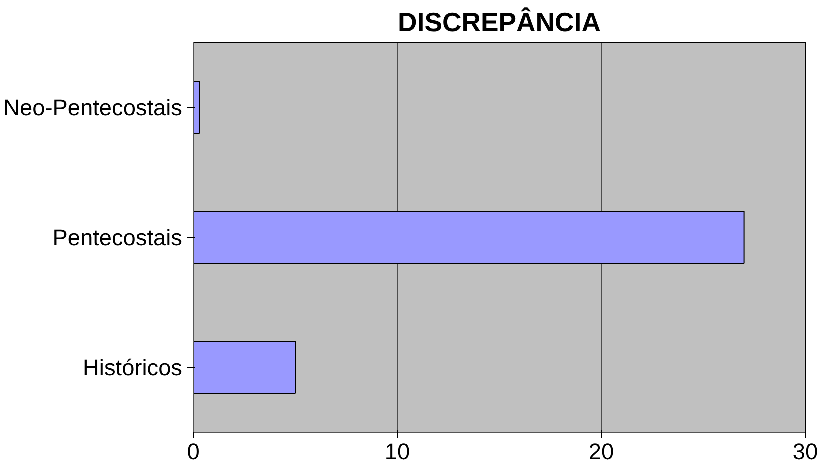 Image resolution: width=839 pixels, height=476 pixels. What do you see at coordinates (397, 451) in the screenshot?
I see `x-tick-label: 10` at bounding box center [397, 451].